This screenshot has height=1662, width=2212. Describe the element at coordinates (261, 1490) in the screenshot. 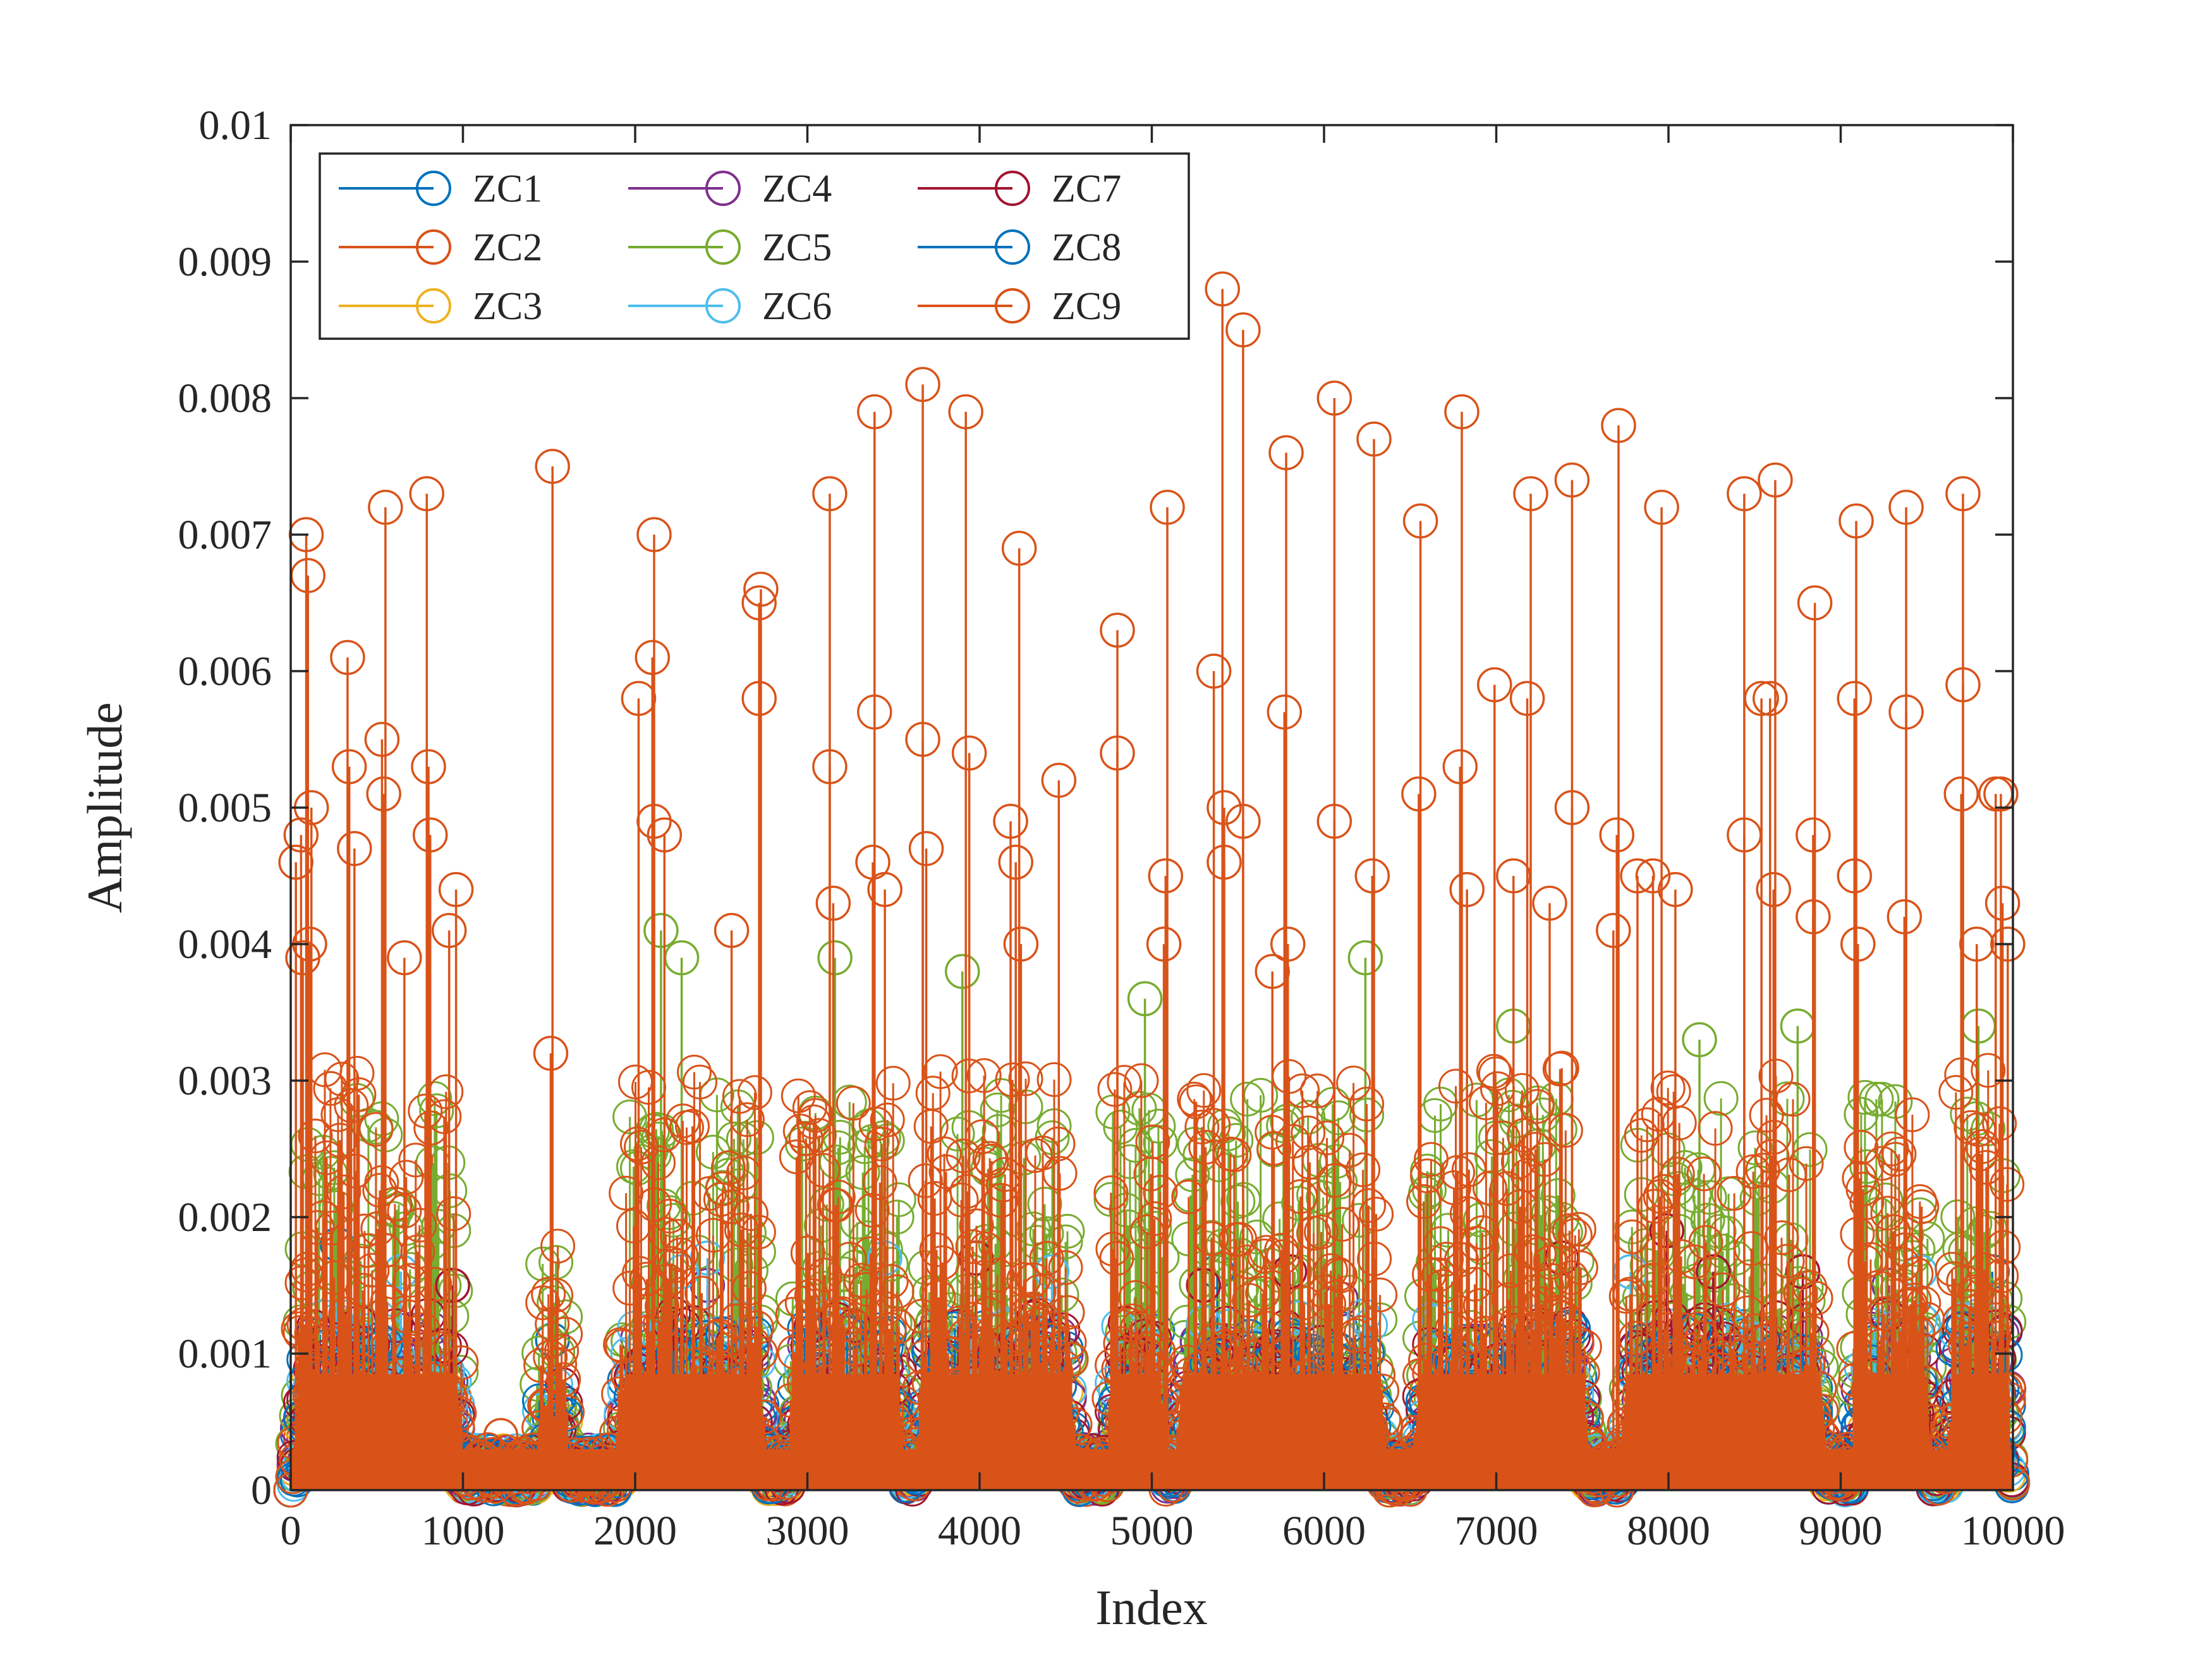

I see `y-tick-label: 0` at that location.